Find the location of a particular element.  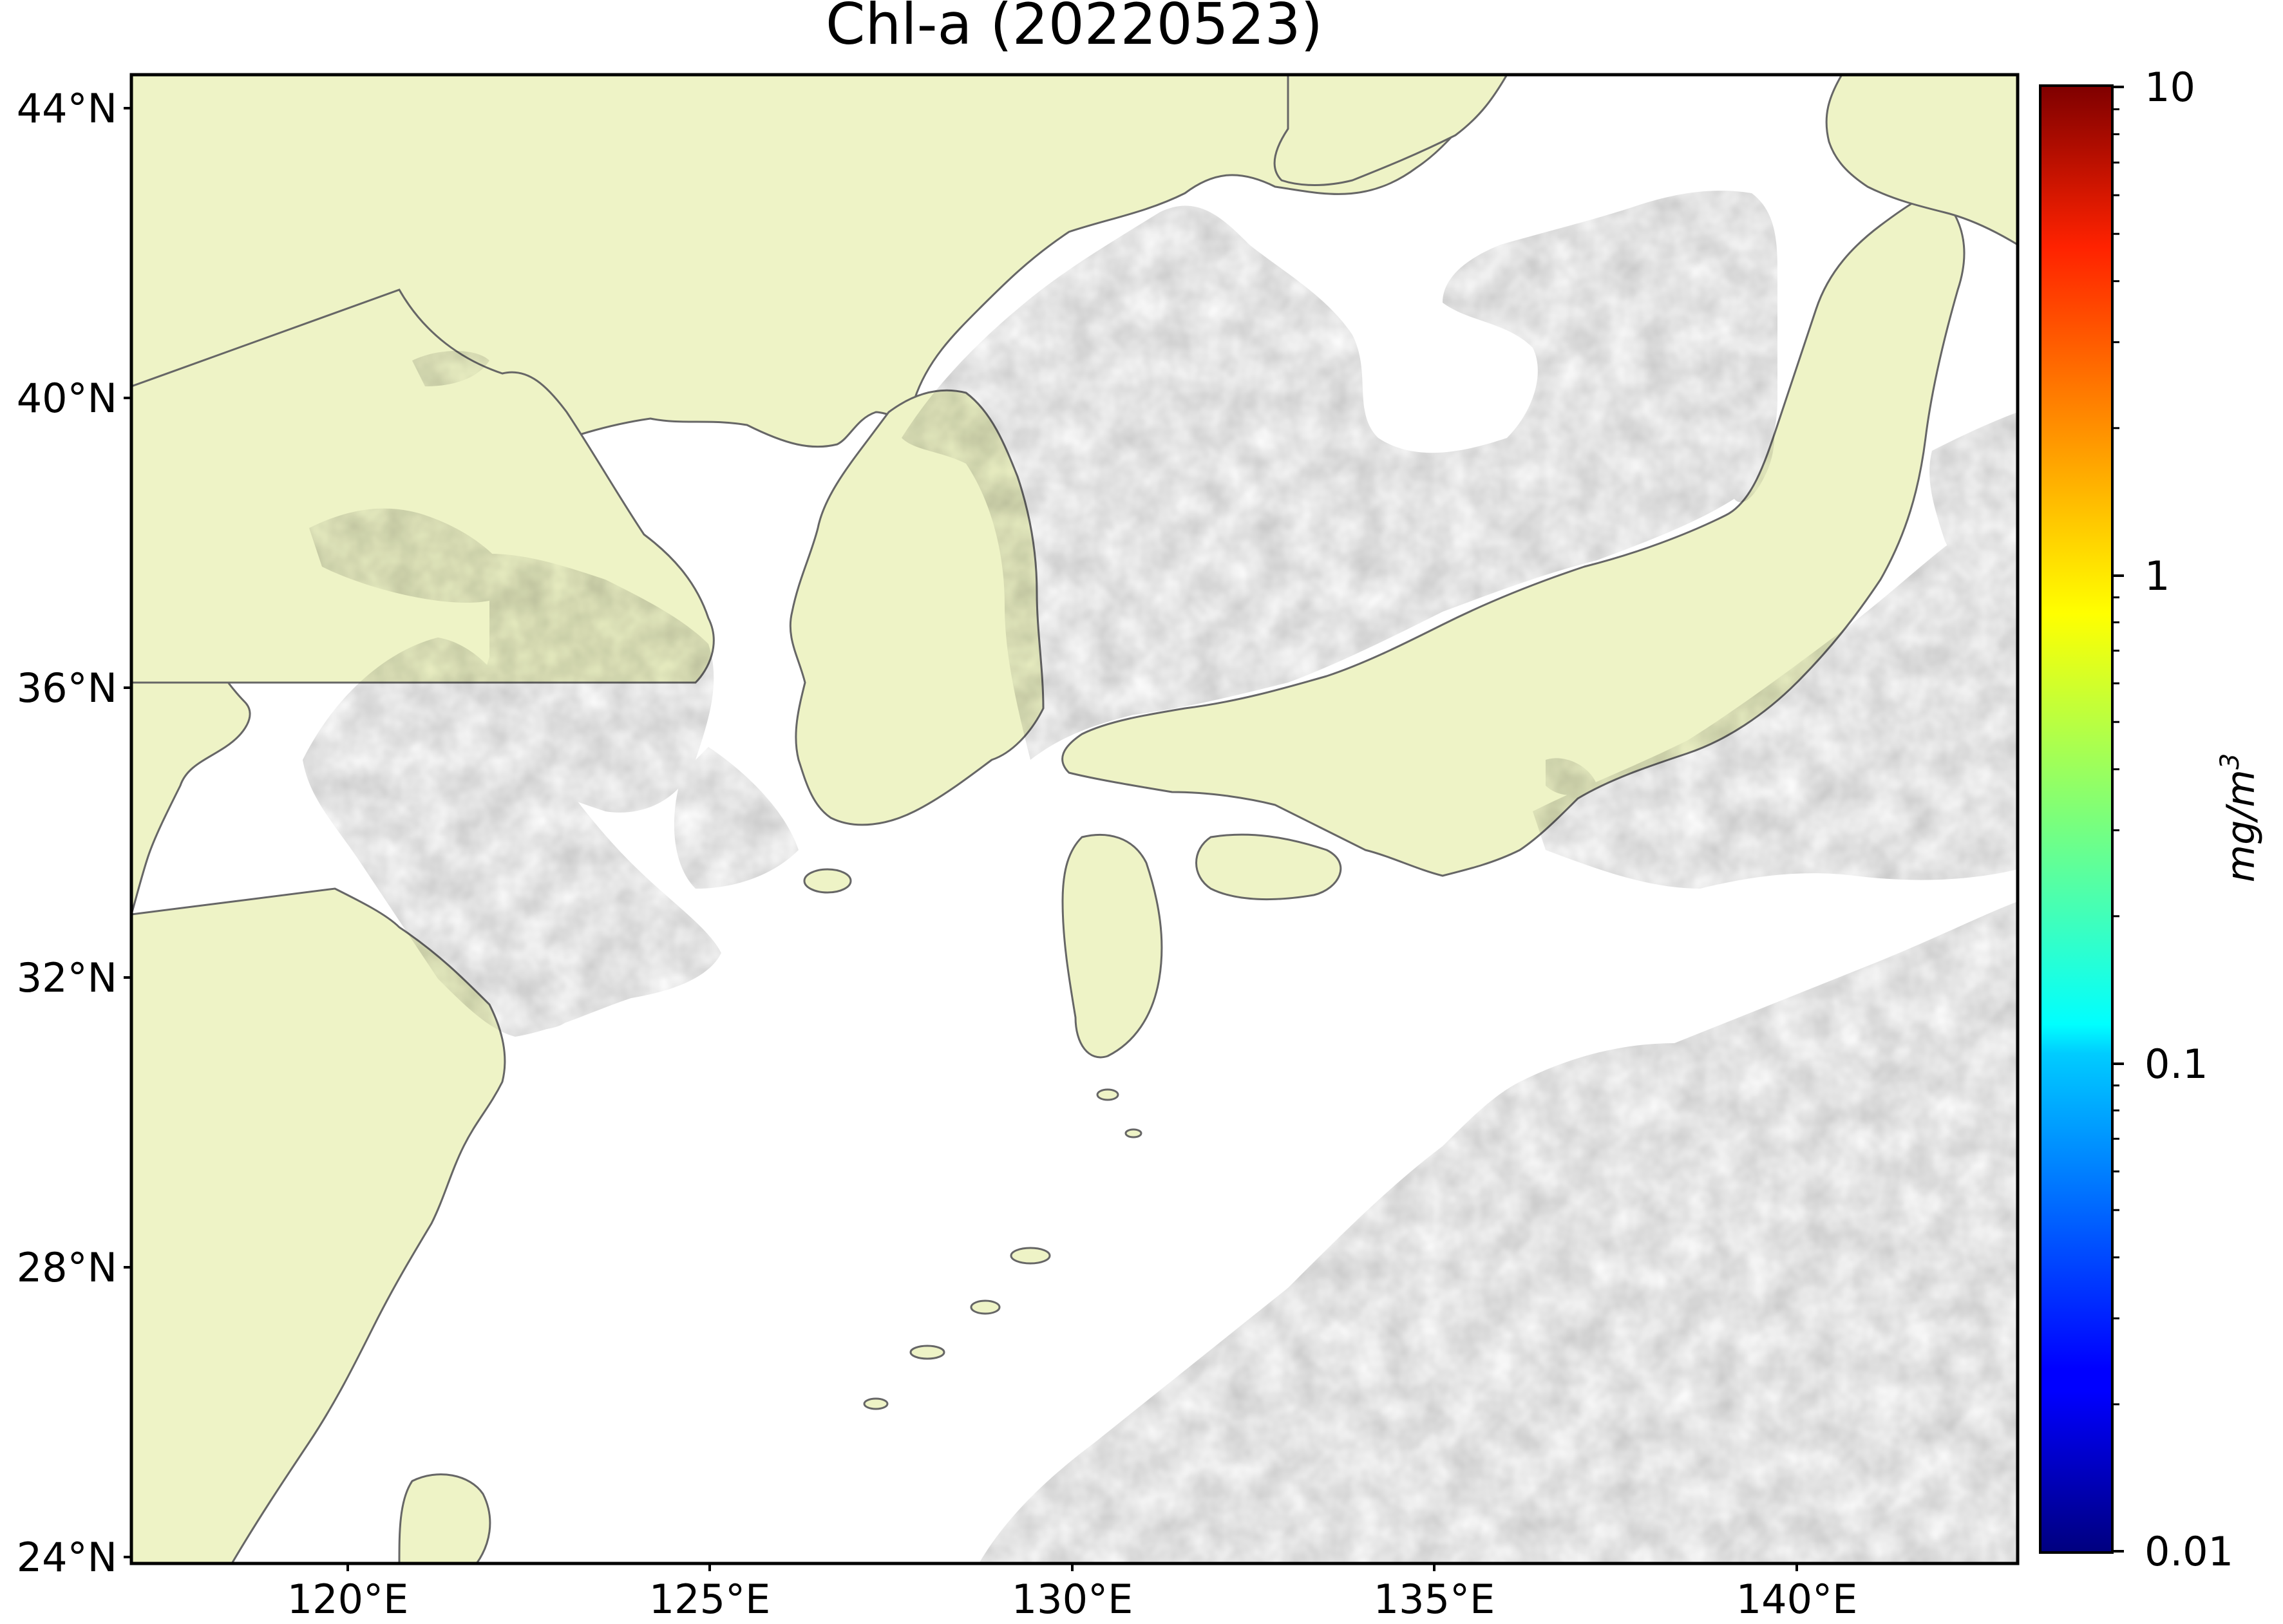

lon-tick-label: 125°E is located at coordinates (710, 1600).